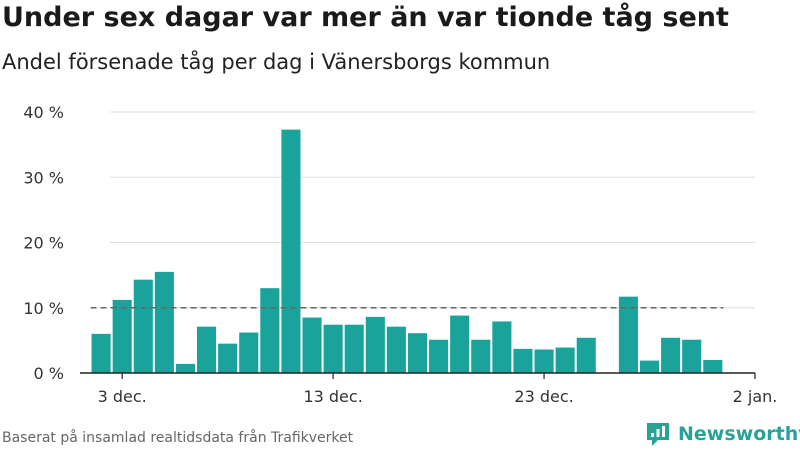 This screenshot has height=450, width=800. Describe the element at coordinates (43, 177) in the screenshot. I see `y-tick-label: 30 %` at that location.